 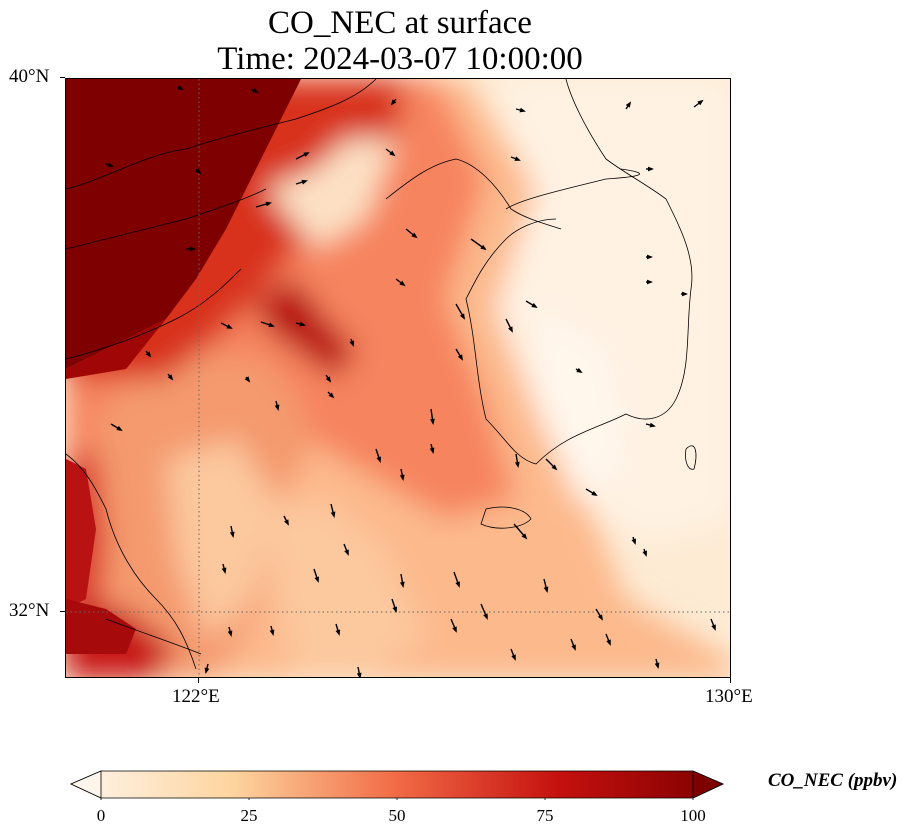 What do you see at coordinates (400, 23) in the screenshot?
I see `map-title: CO_NEC at surface` at bounding box center [400, 23].